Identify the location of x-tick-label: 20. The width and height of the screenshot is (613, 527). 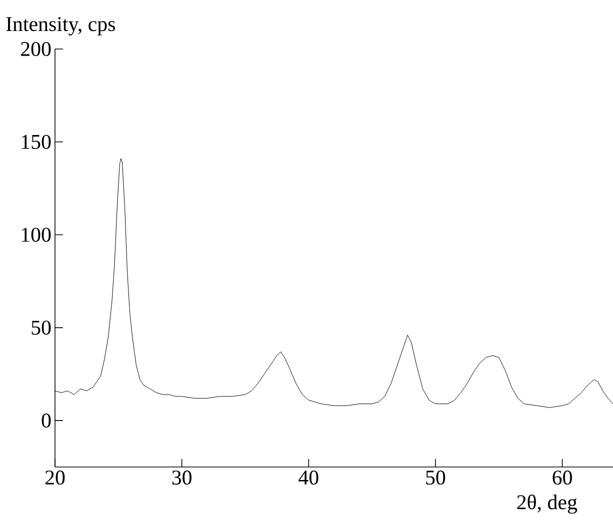
(55, 477).